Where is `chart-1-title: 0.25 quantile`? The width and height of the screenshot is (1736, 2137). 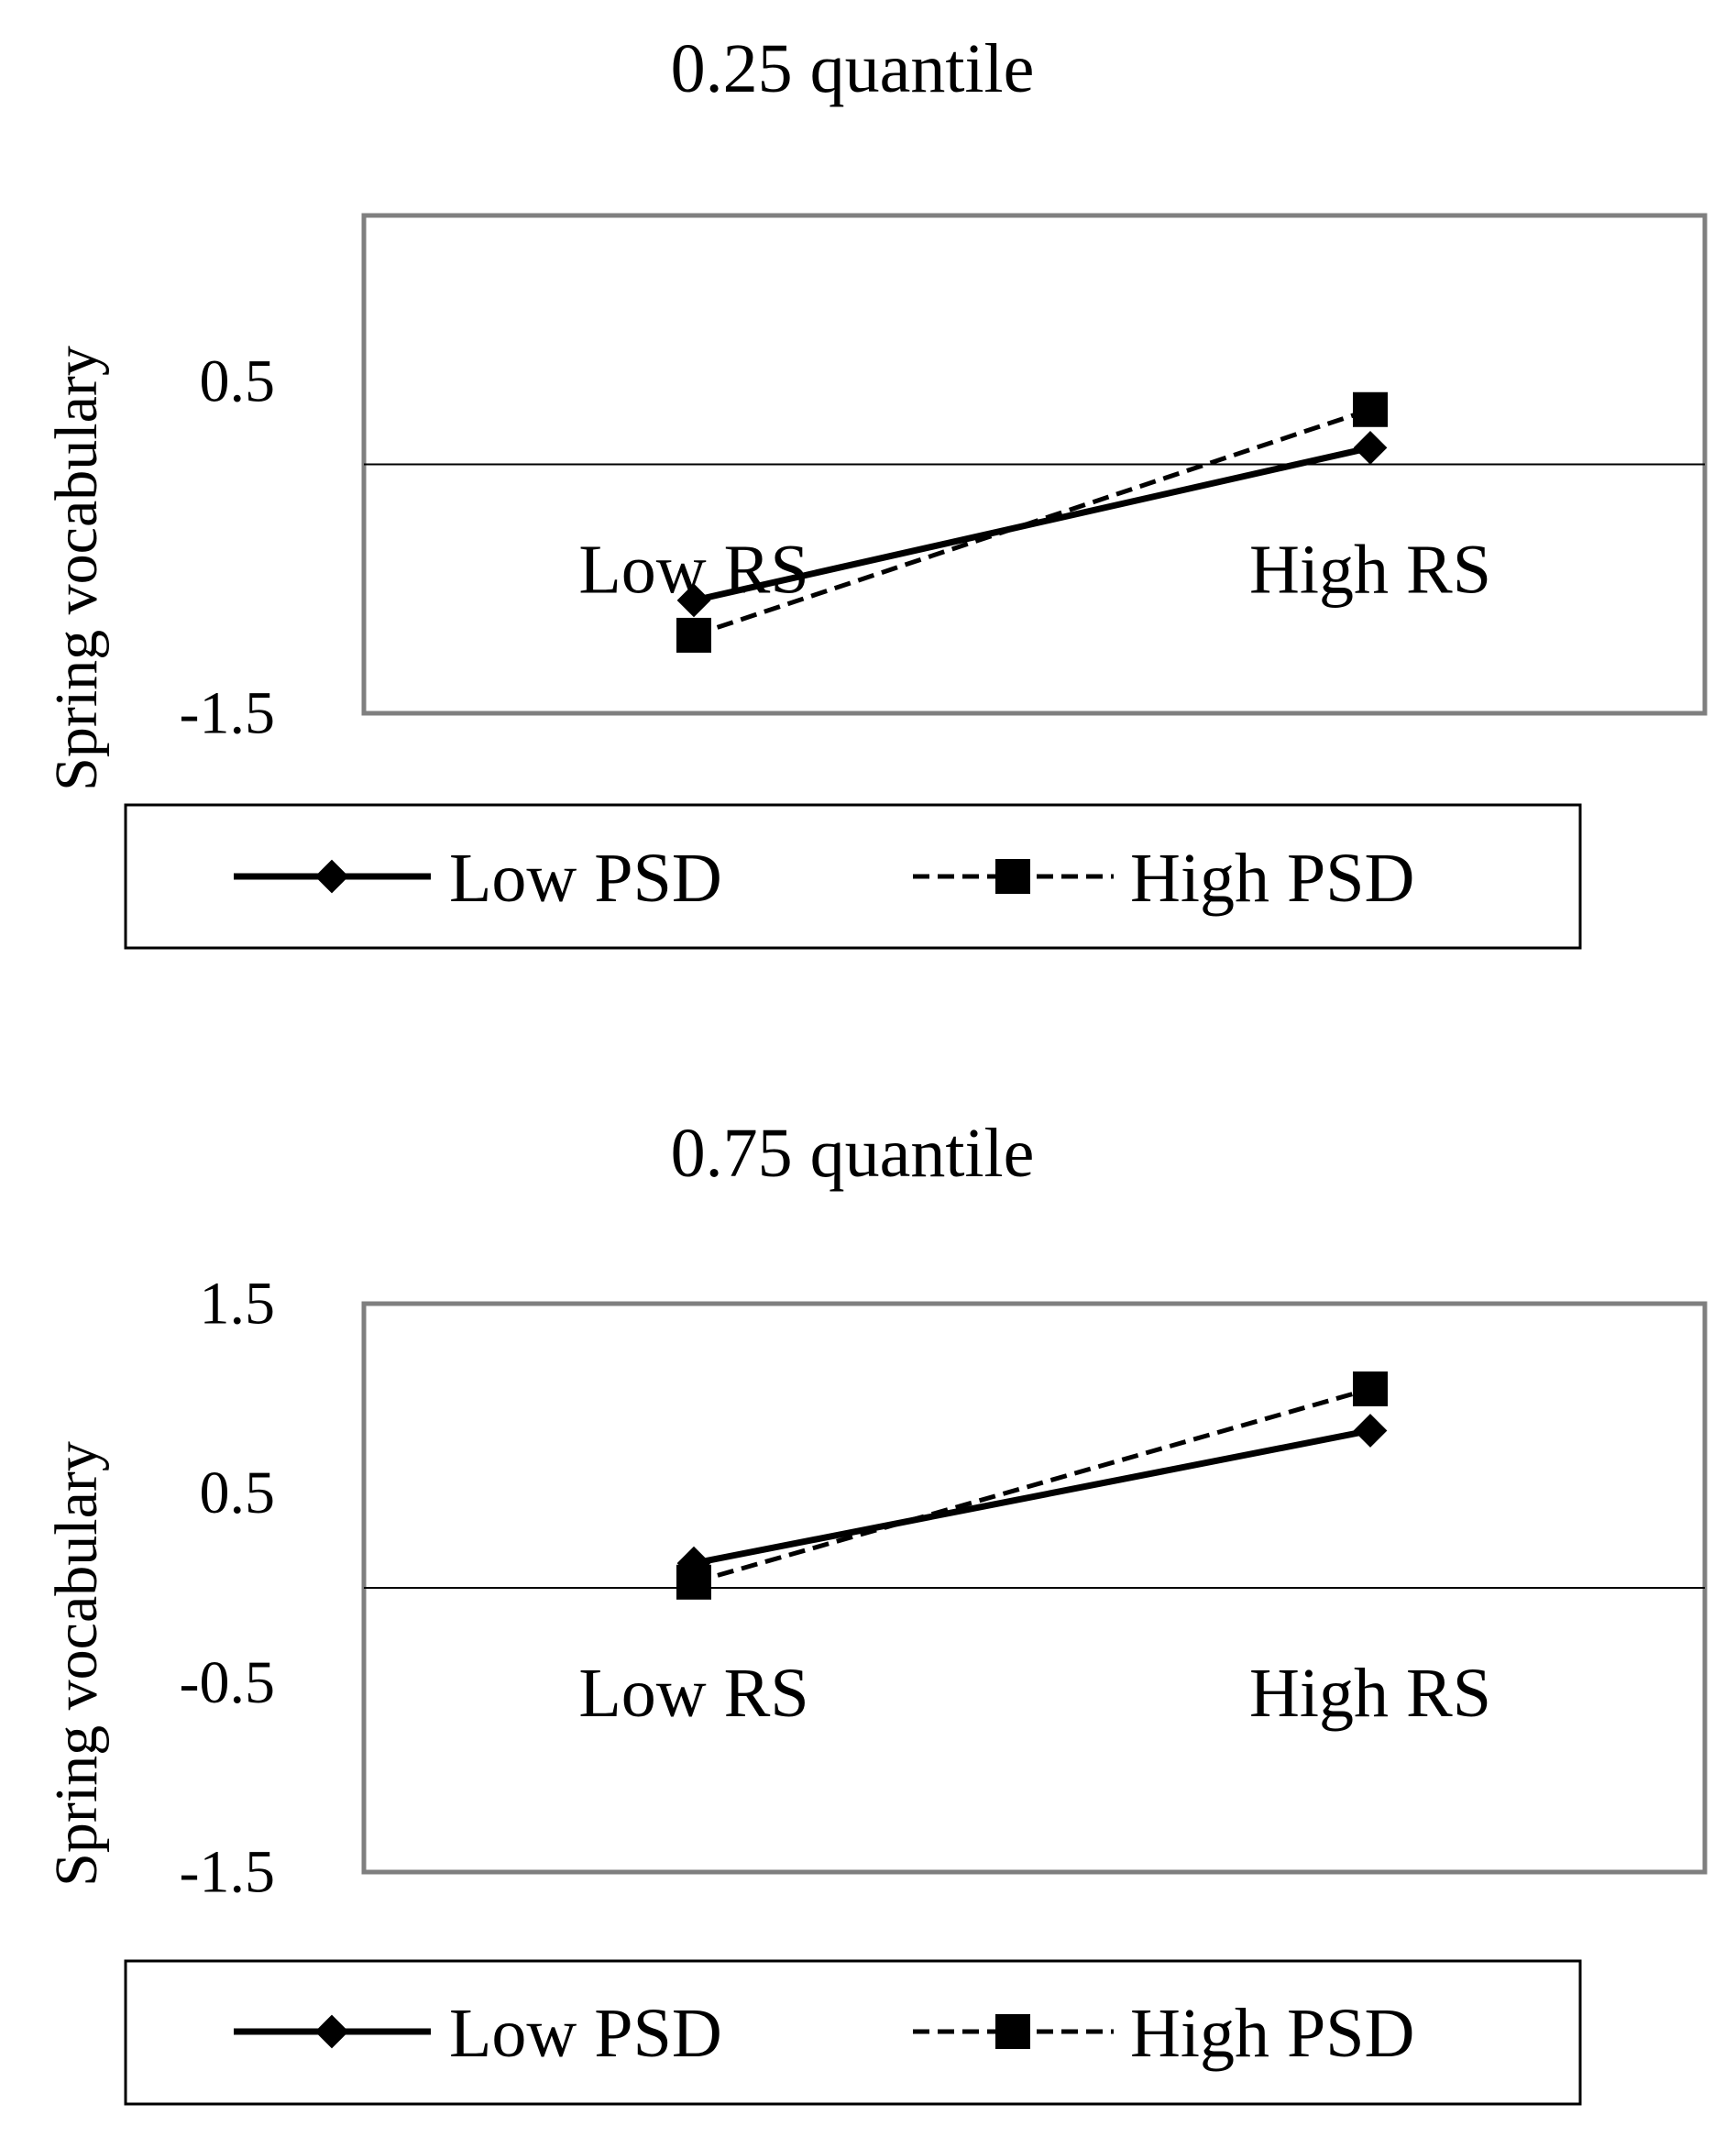 chart-1-title: 0.25 quantile is located at coordinates (853, 68).